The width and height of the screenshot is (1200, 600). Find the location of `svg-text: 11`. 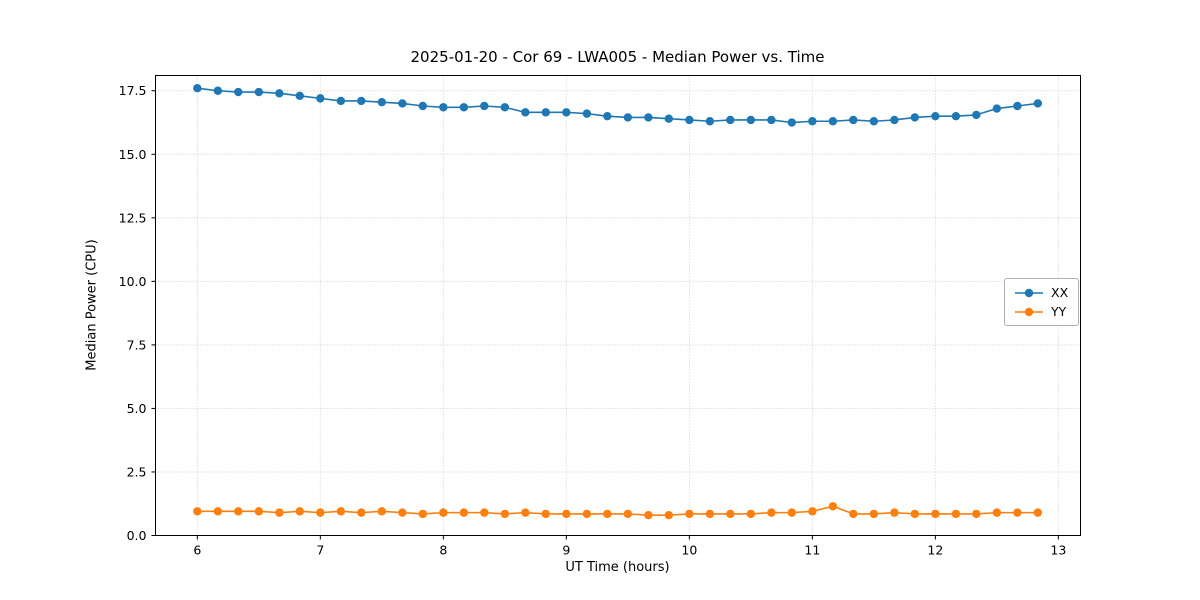

svg-text: 11 is located at coordinates (812, 550).